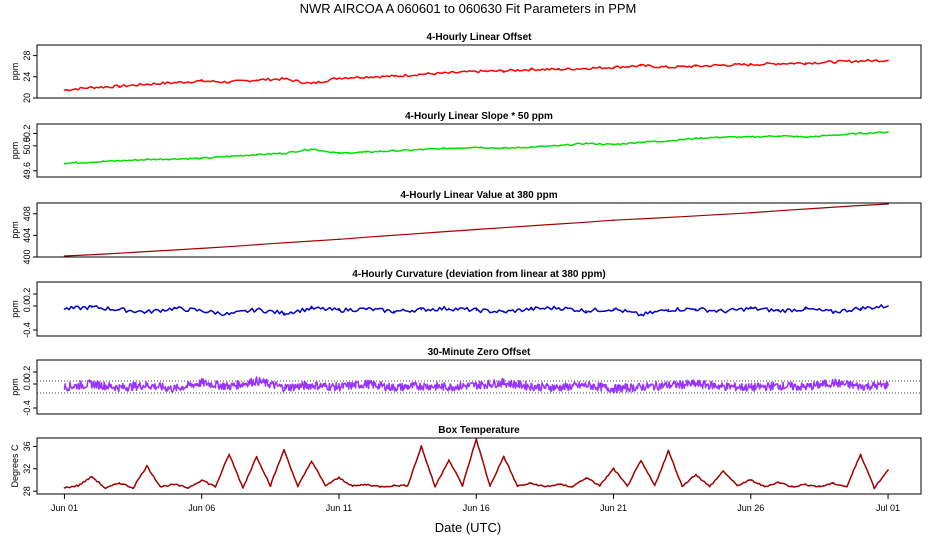 Image resolution: width=936 pixels, height=545 pixels. I want to click on panel-frame, so click(479, 230).